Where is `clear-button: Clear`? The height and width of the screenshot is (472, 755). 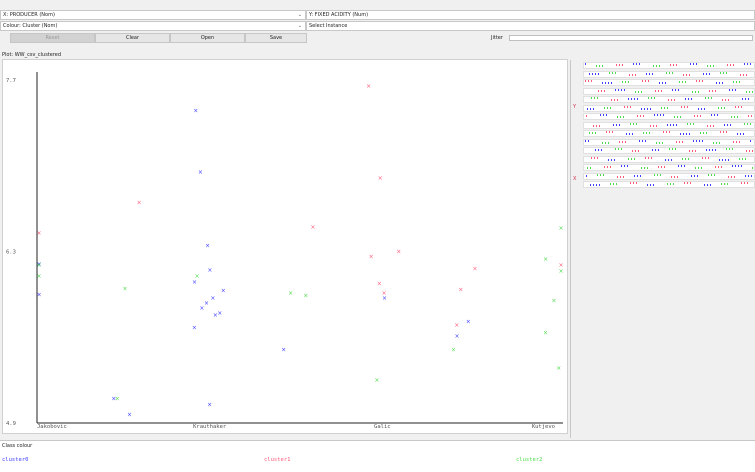
clear-button: Clear is located at coordinates (132, 38).